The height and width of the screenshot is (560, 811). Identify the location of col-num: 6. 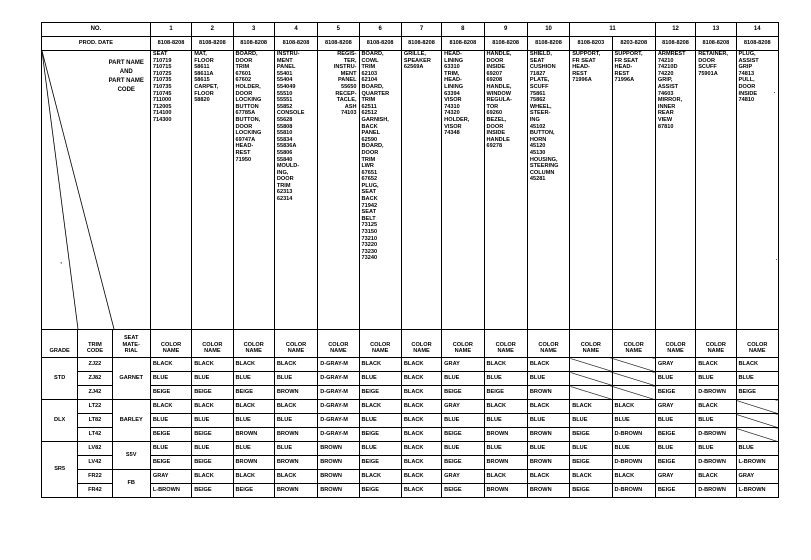
(380, 29).